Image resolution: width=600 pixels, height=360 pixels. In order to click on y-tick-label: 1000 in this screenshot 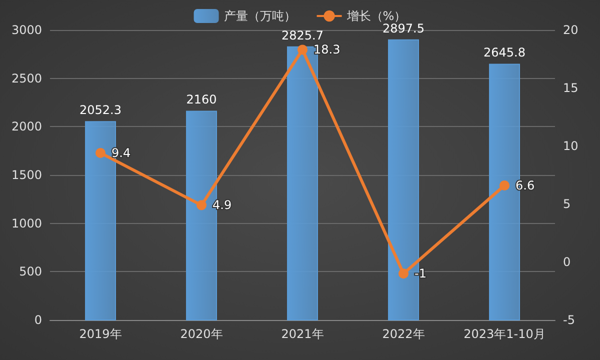, I will do `click(26, 223)`.